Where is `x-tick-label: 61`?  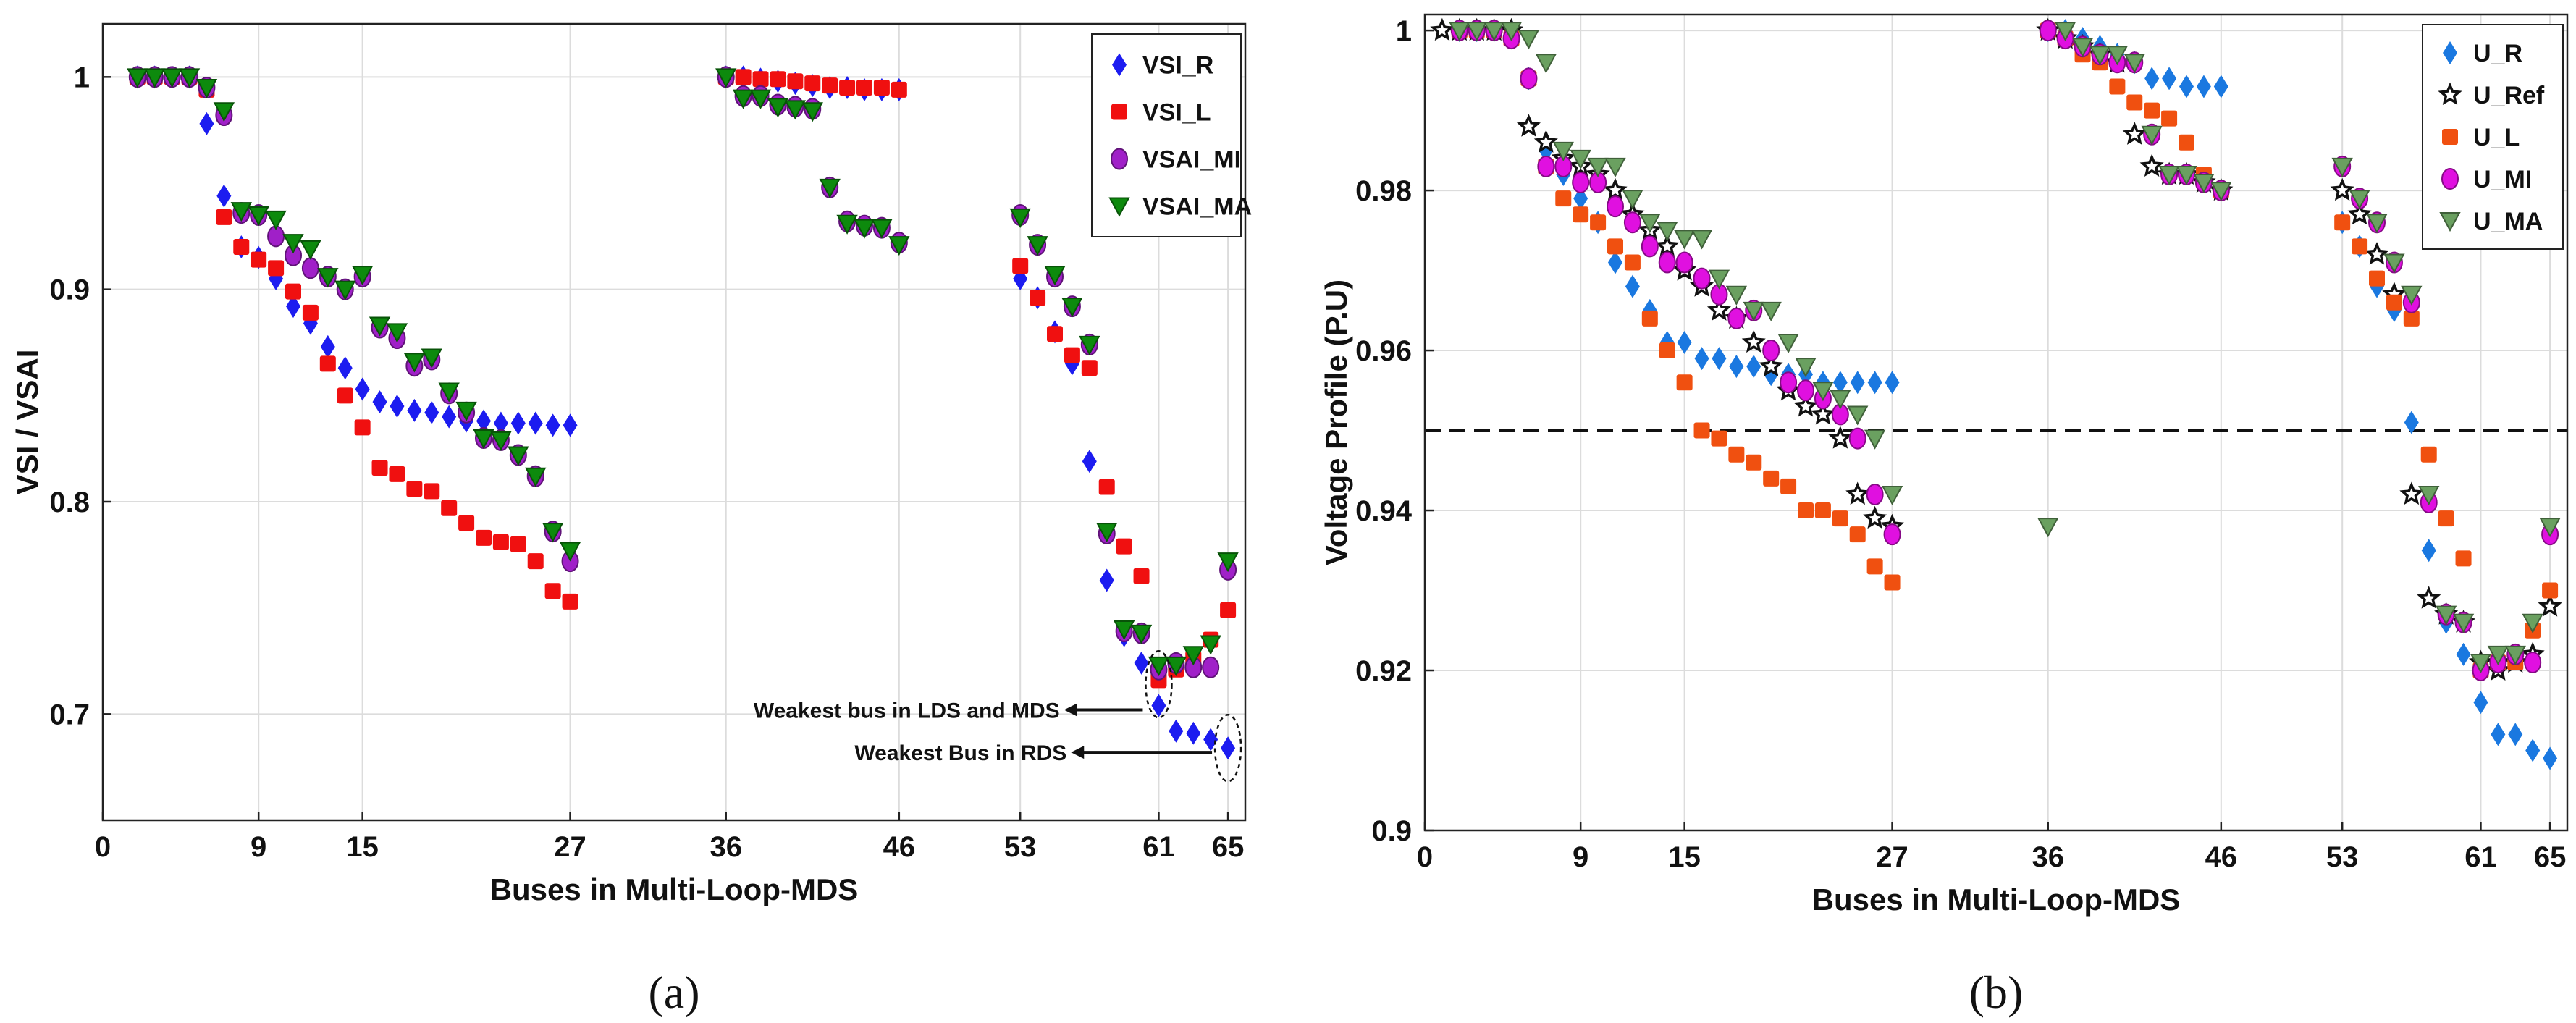 x-tick-label: 61 is located at coordinates (2481, 857).